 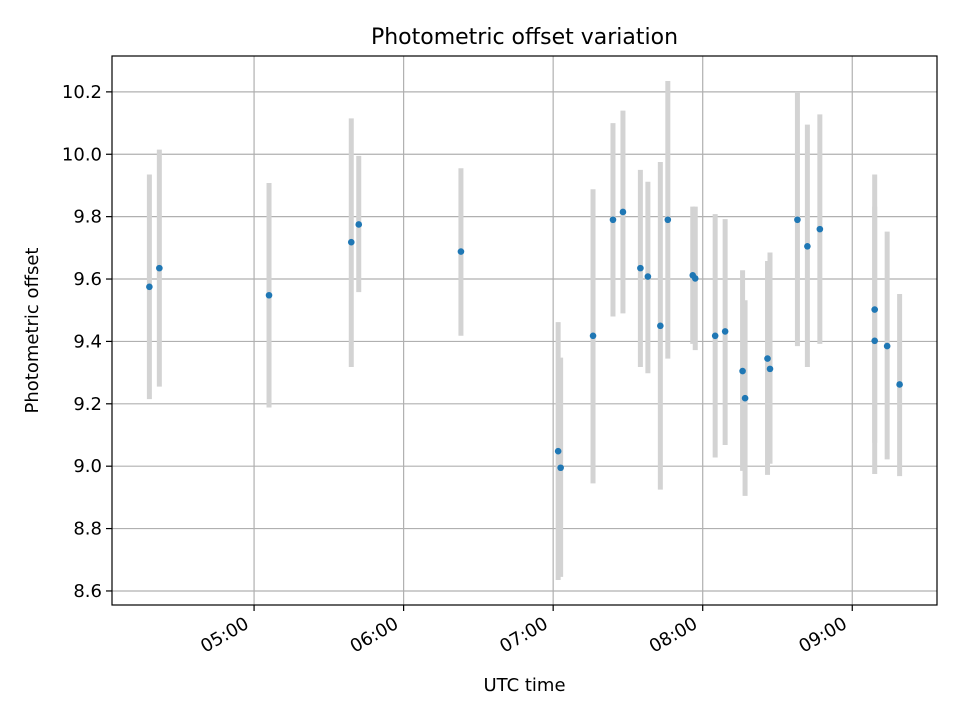 I want to click on y-axis-ticks: 8.6 8.8 9.0 9.2 9.4 9.6 9.8 10.0 10.2, so click(x=87, y=342).